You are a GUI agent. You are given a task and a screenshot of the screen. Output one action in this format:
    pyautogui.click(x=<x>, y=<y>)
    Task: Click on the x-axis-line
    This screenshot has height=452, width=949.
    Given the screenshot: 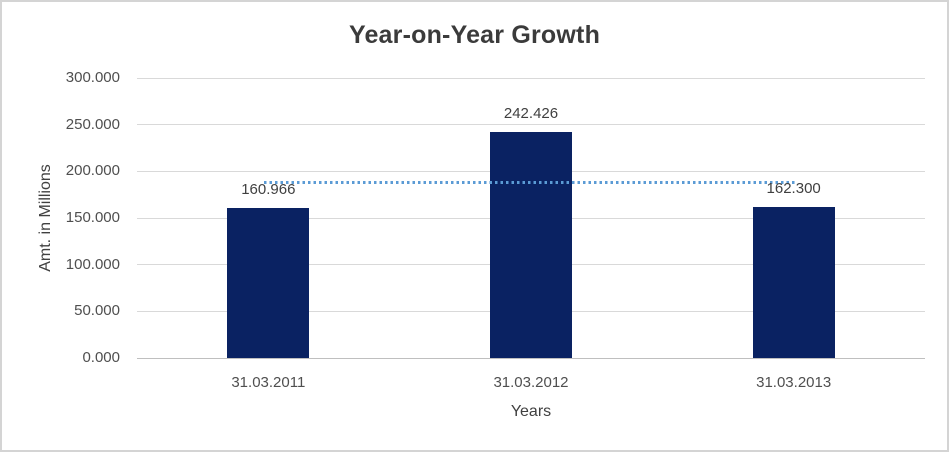 What is the action you would take?
    pyautogui.click(x=531, y=358)
    